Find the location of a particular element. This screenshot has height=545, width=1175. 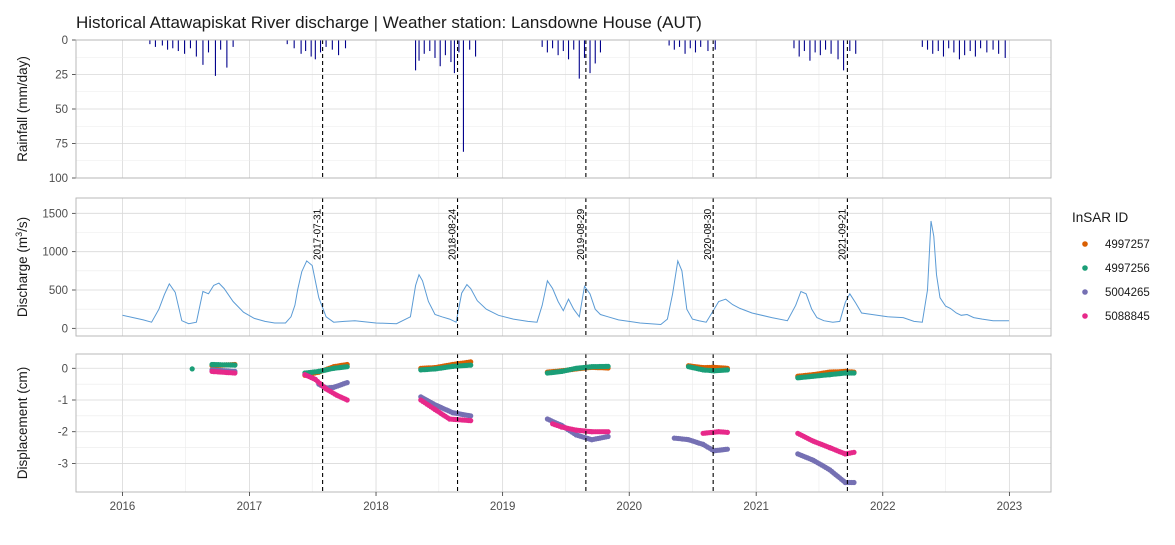

y-tick-label: 1000 is located at coordinates (55, 253).